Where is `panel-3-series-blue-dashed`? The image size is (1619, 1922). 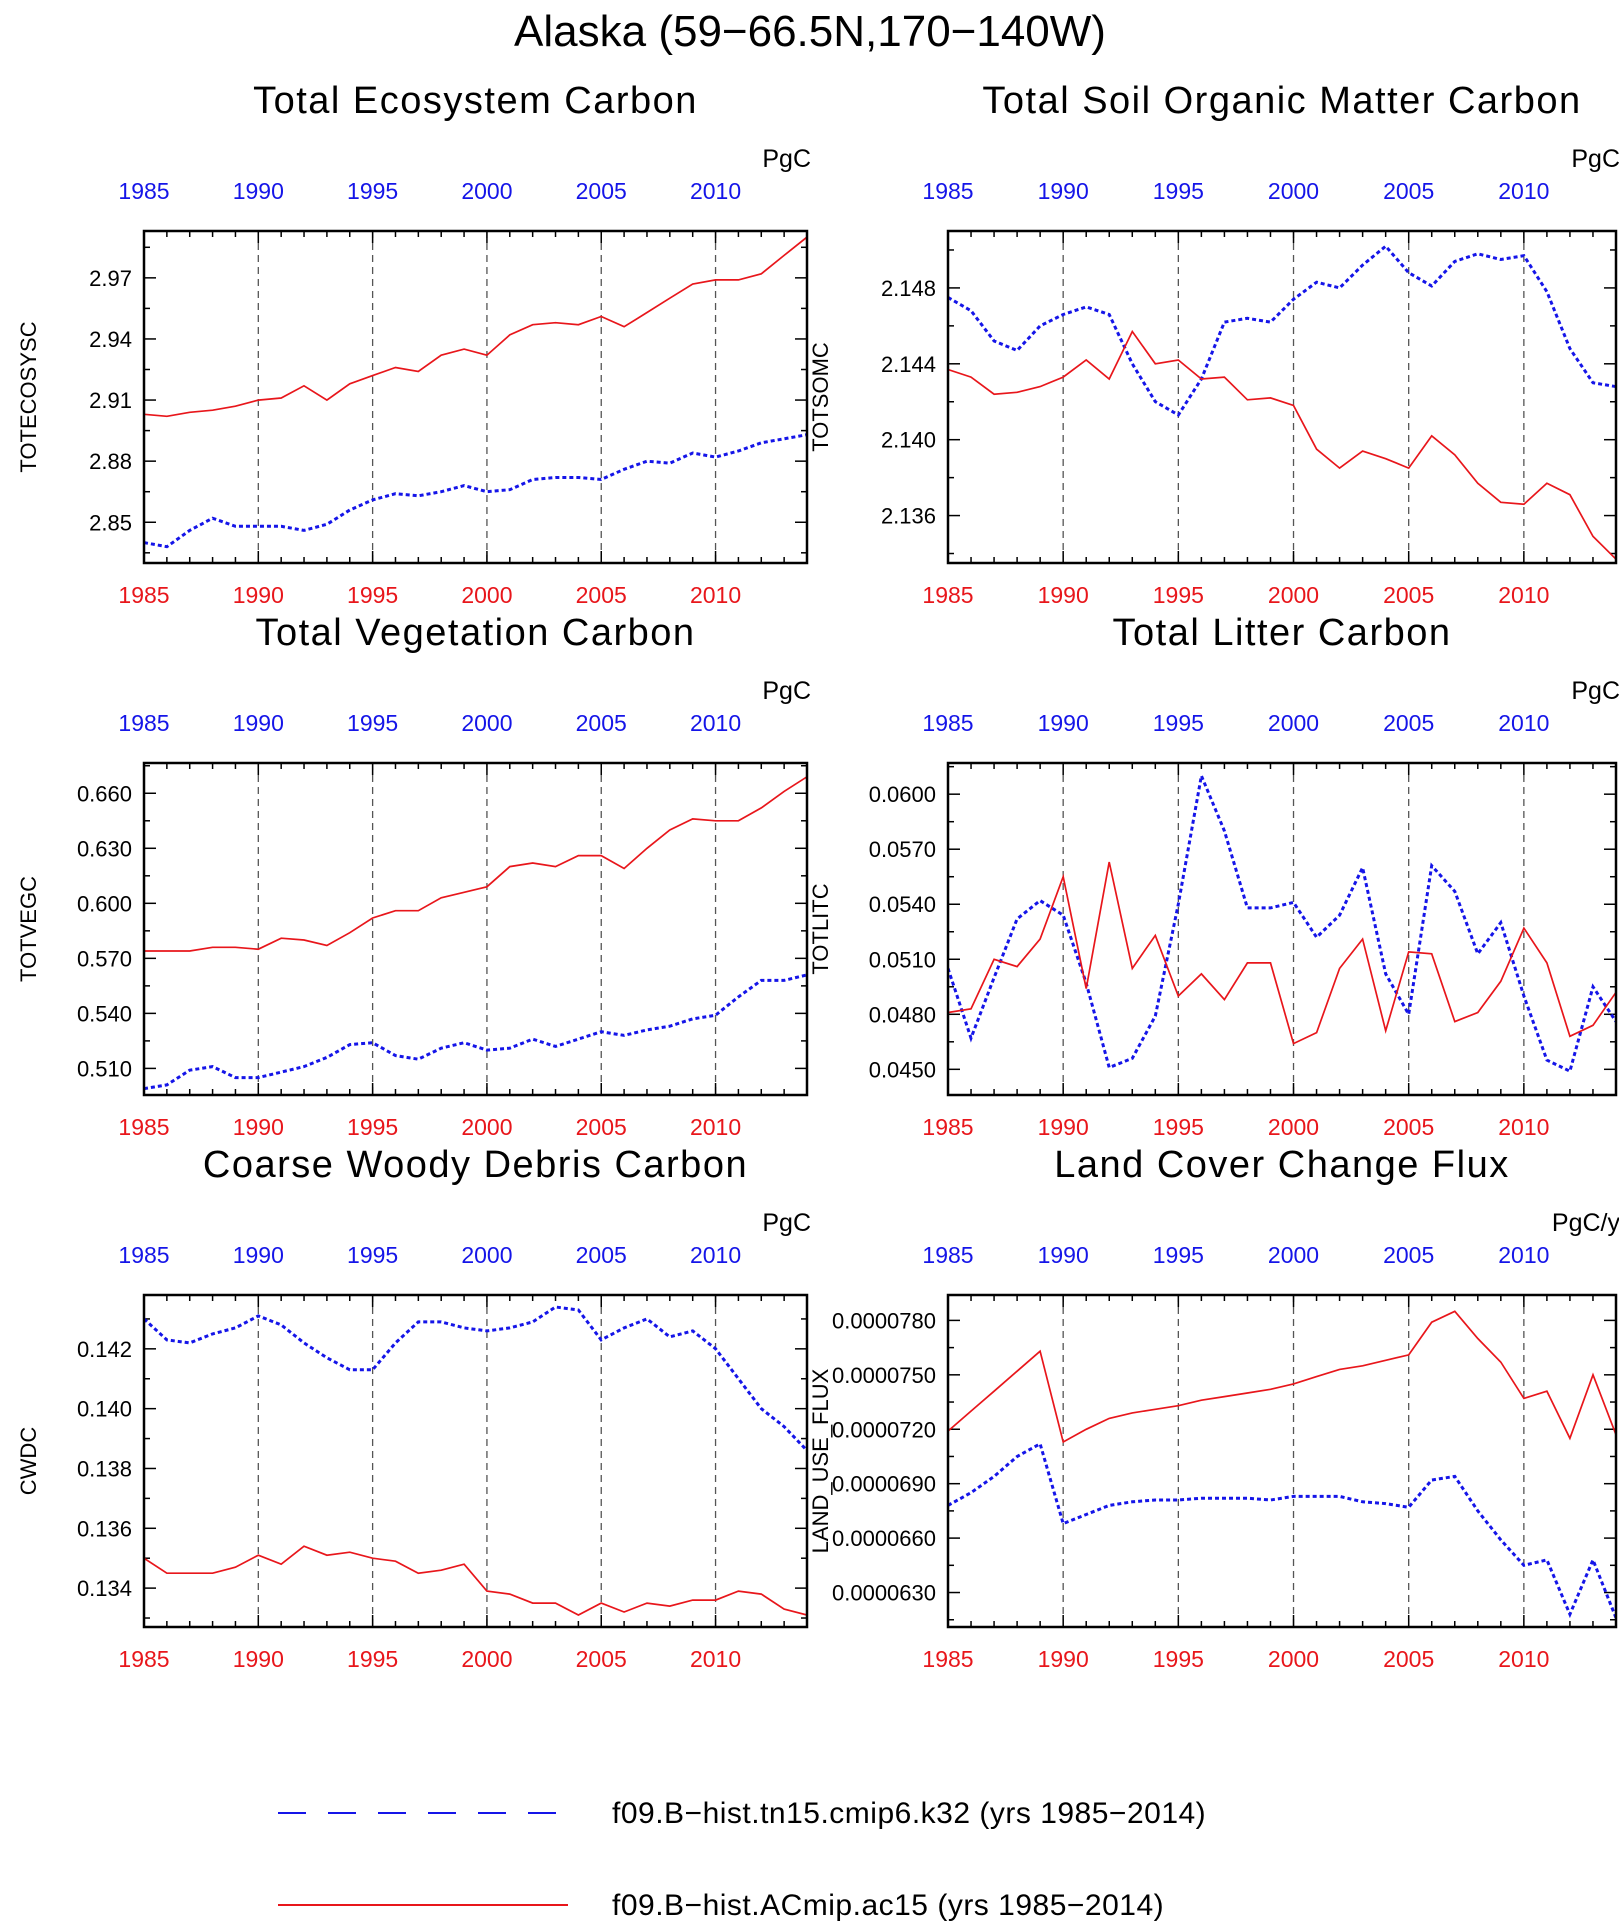
panel-3-series-blue-dashed is located at coordinates (1282, 922).